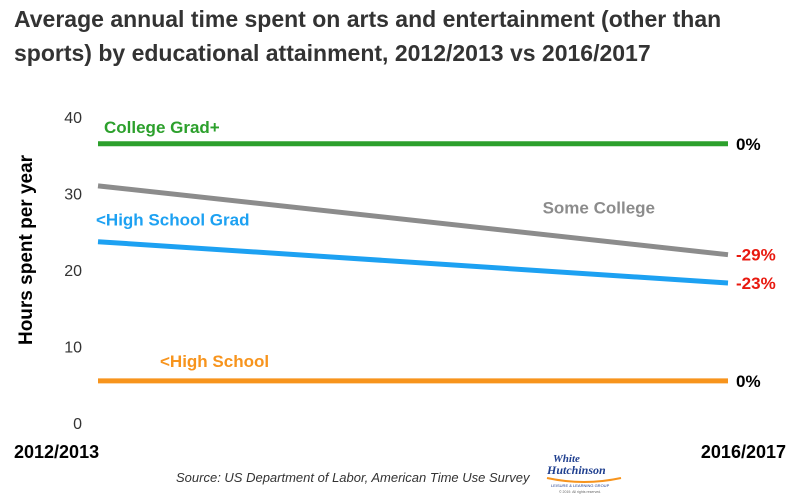 This screenshot has height=501, width=800. I want to click on y-axis-label: Hours spent per year, so click(26, 249).